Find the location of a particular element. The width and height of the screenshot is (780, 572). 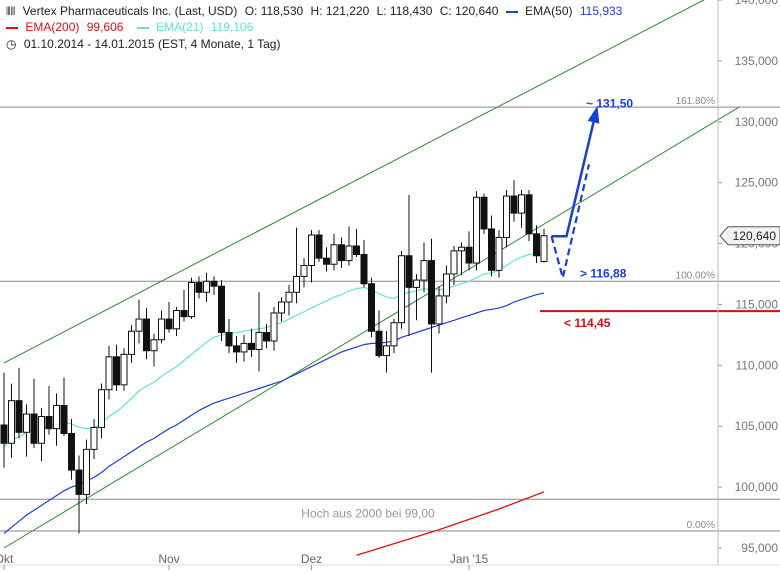

y-tick-label: 140,000 is located at coordinates (757, 3).